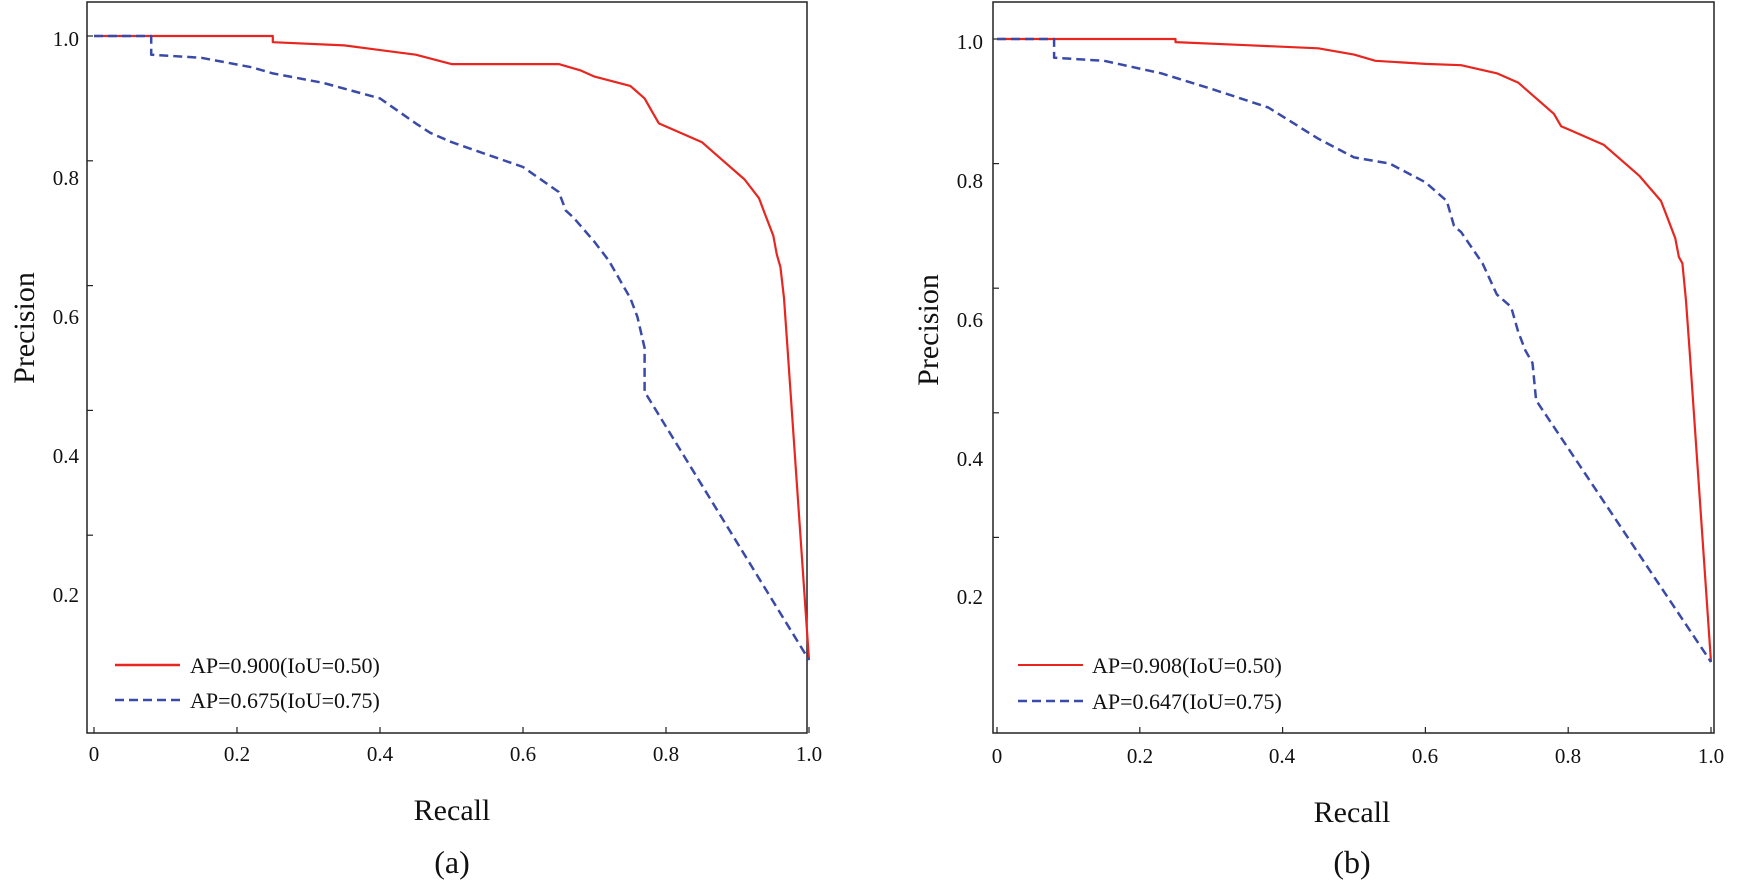 The image size is (1748, 883). Describe the element at coordinates (285, 700) in the screenshot. I see `legend-label: AP=0.675(IoU=0.75)` at that location.